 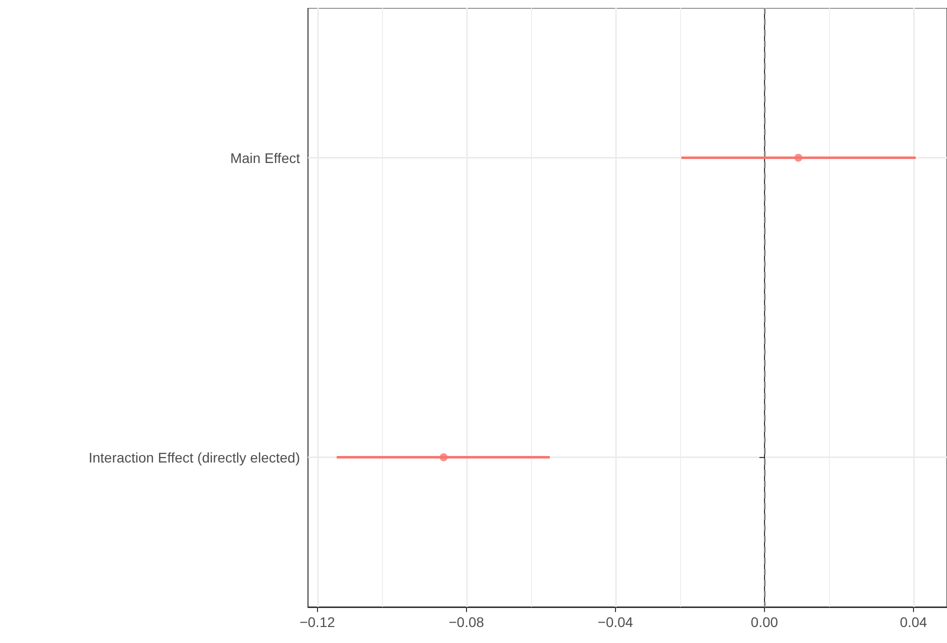 What do you see at coordinates (265, 158) in the screenshot?
I see `y-tick-label: Main Effect` at bounding box center [265, 158].